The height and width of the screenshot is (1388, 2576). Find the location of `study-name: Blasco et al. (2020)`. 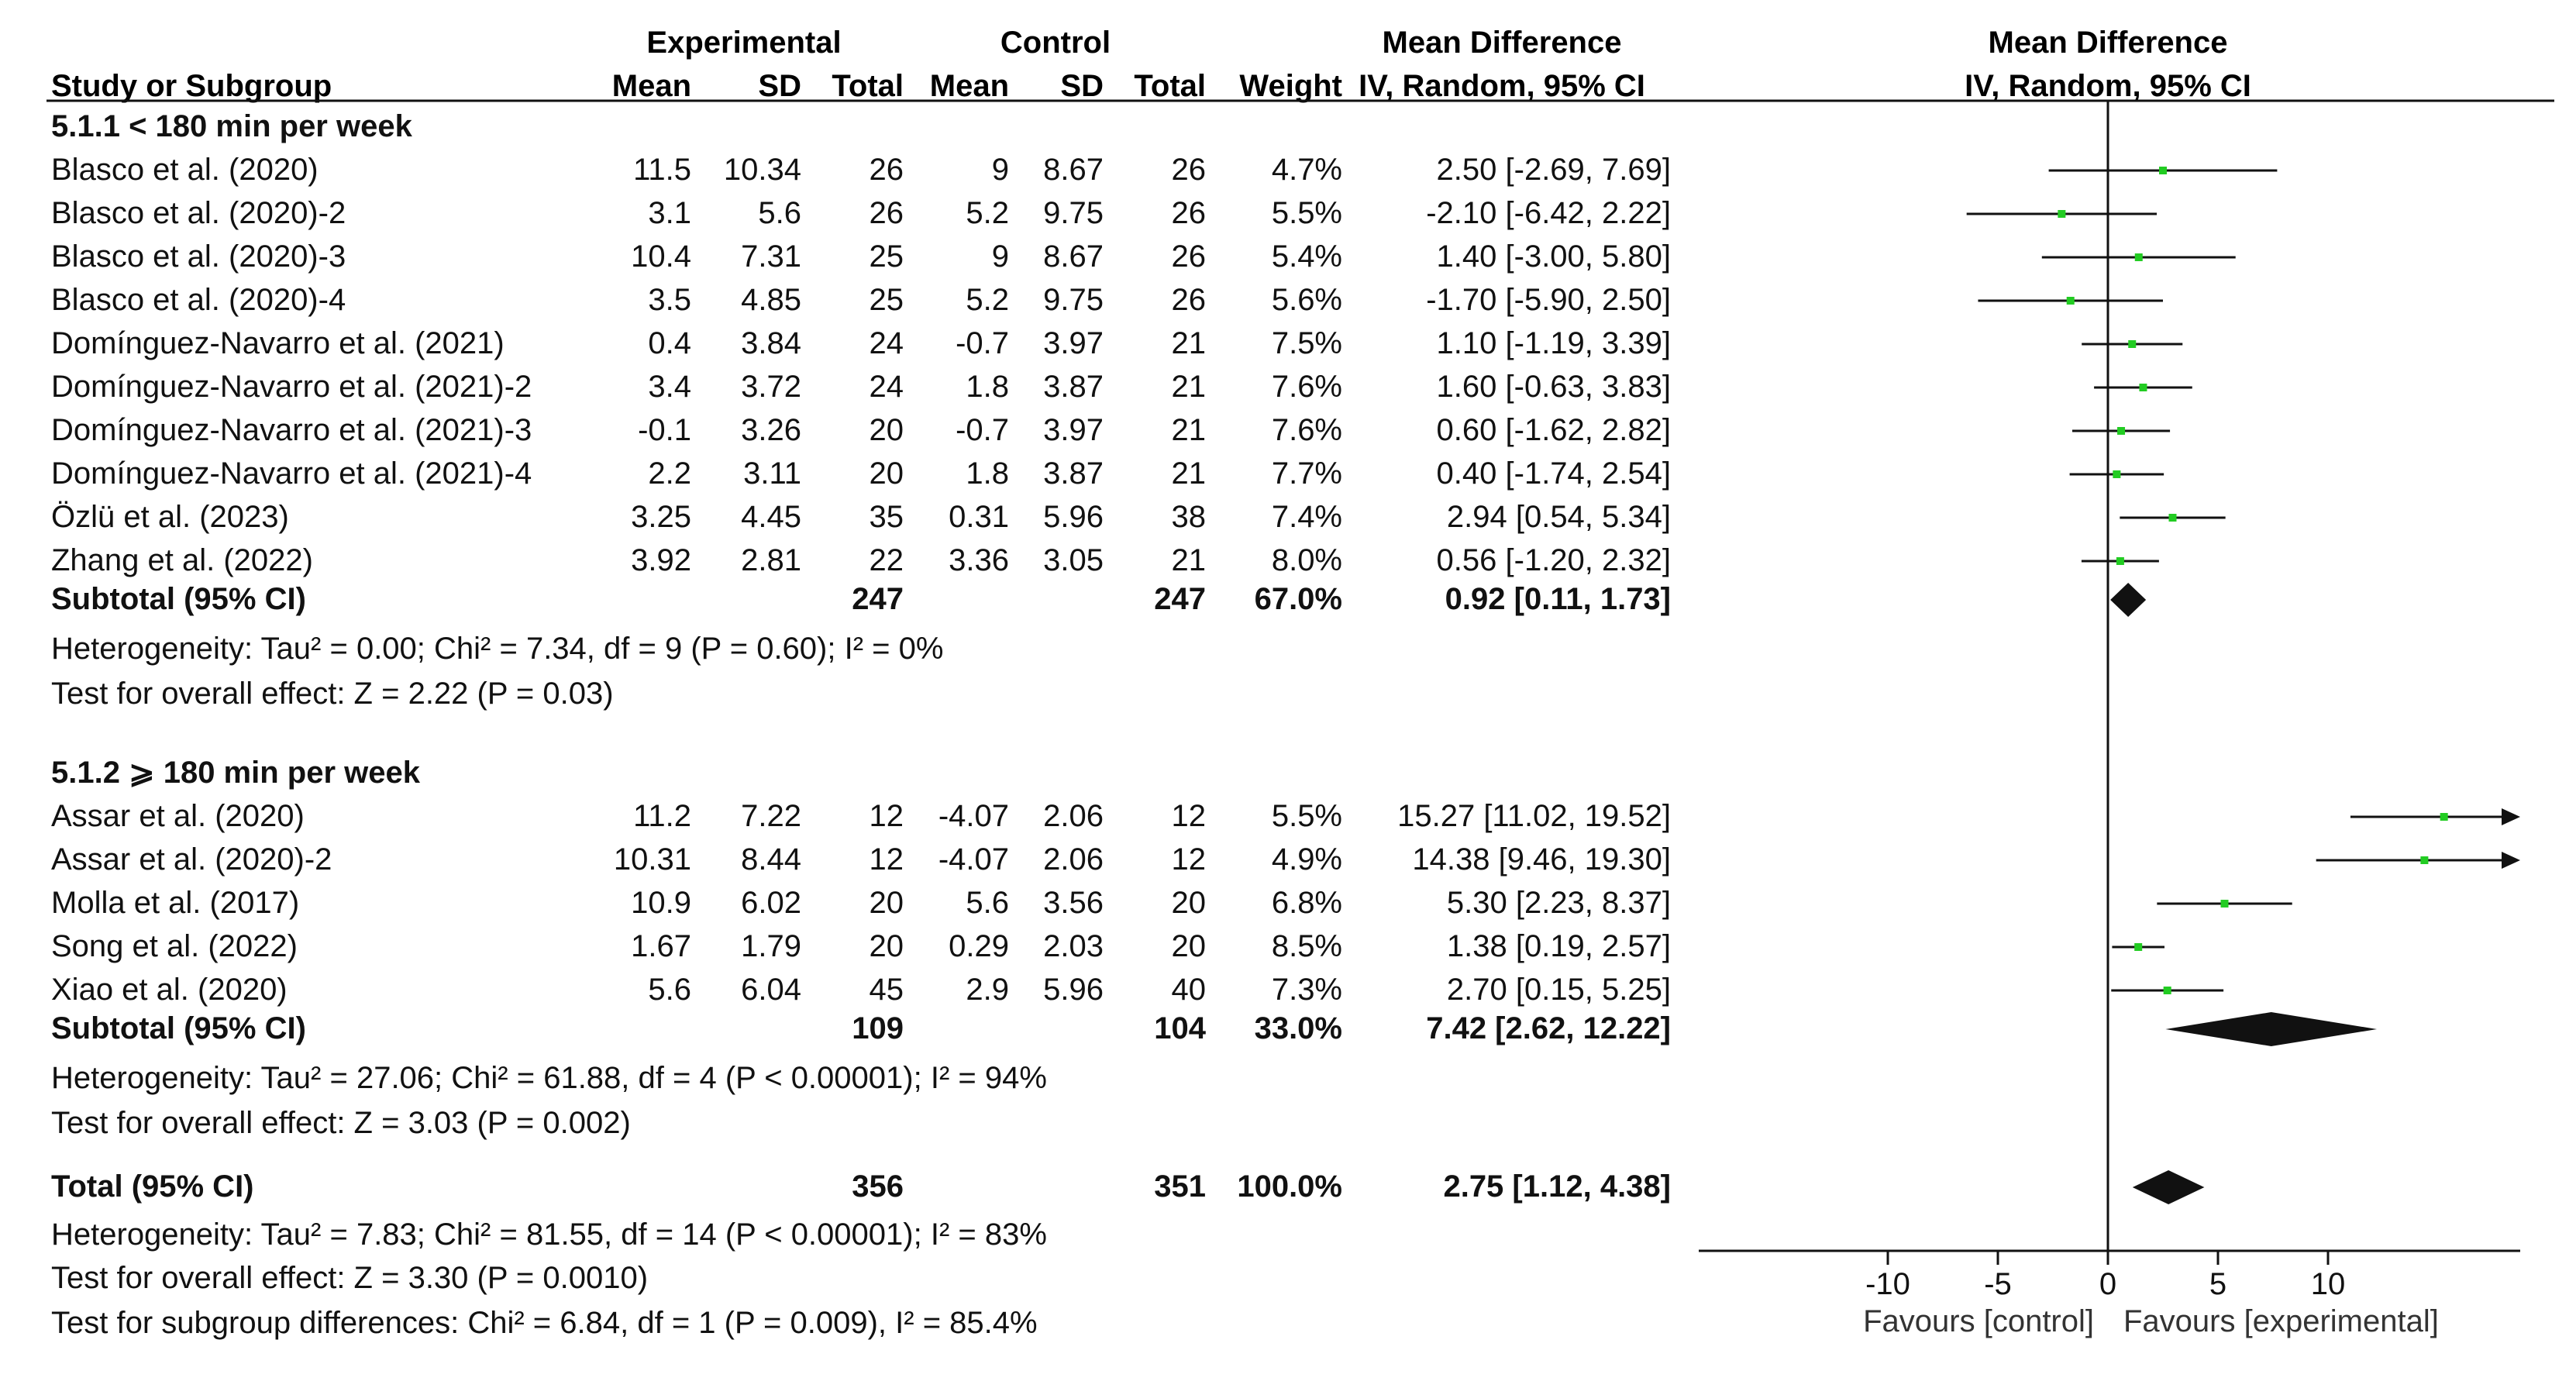

study-name: Blasco et al. (2020) is located at coordinates (185, 170).